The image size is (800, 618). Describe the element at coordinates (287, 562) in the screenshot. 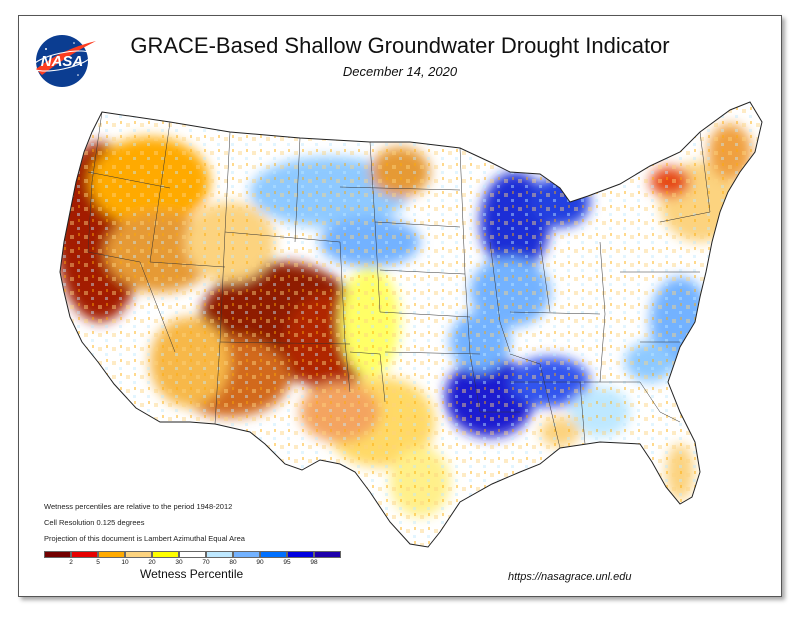

I see `legend-tick-label: 95` at that location.